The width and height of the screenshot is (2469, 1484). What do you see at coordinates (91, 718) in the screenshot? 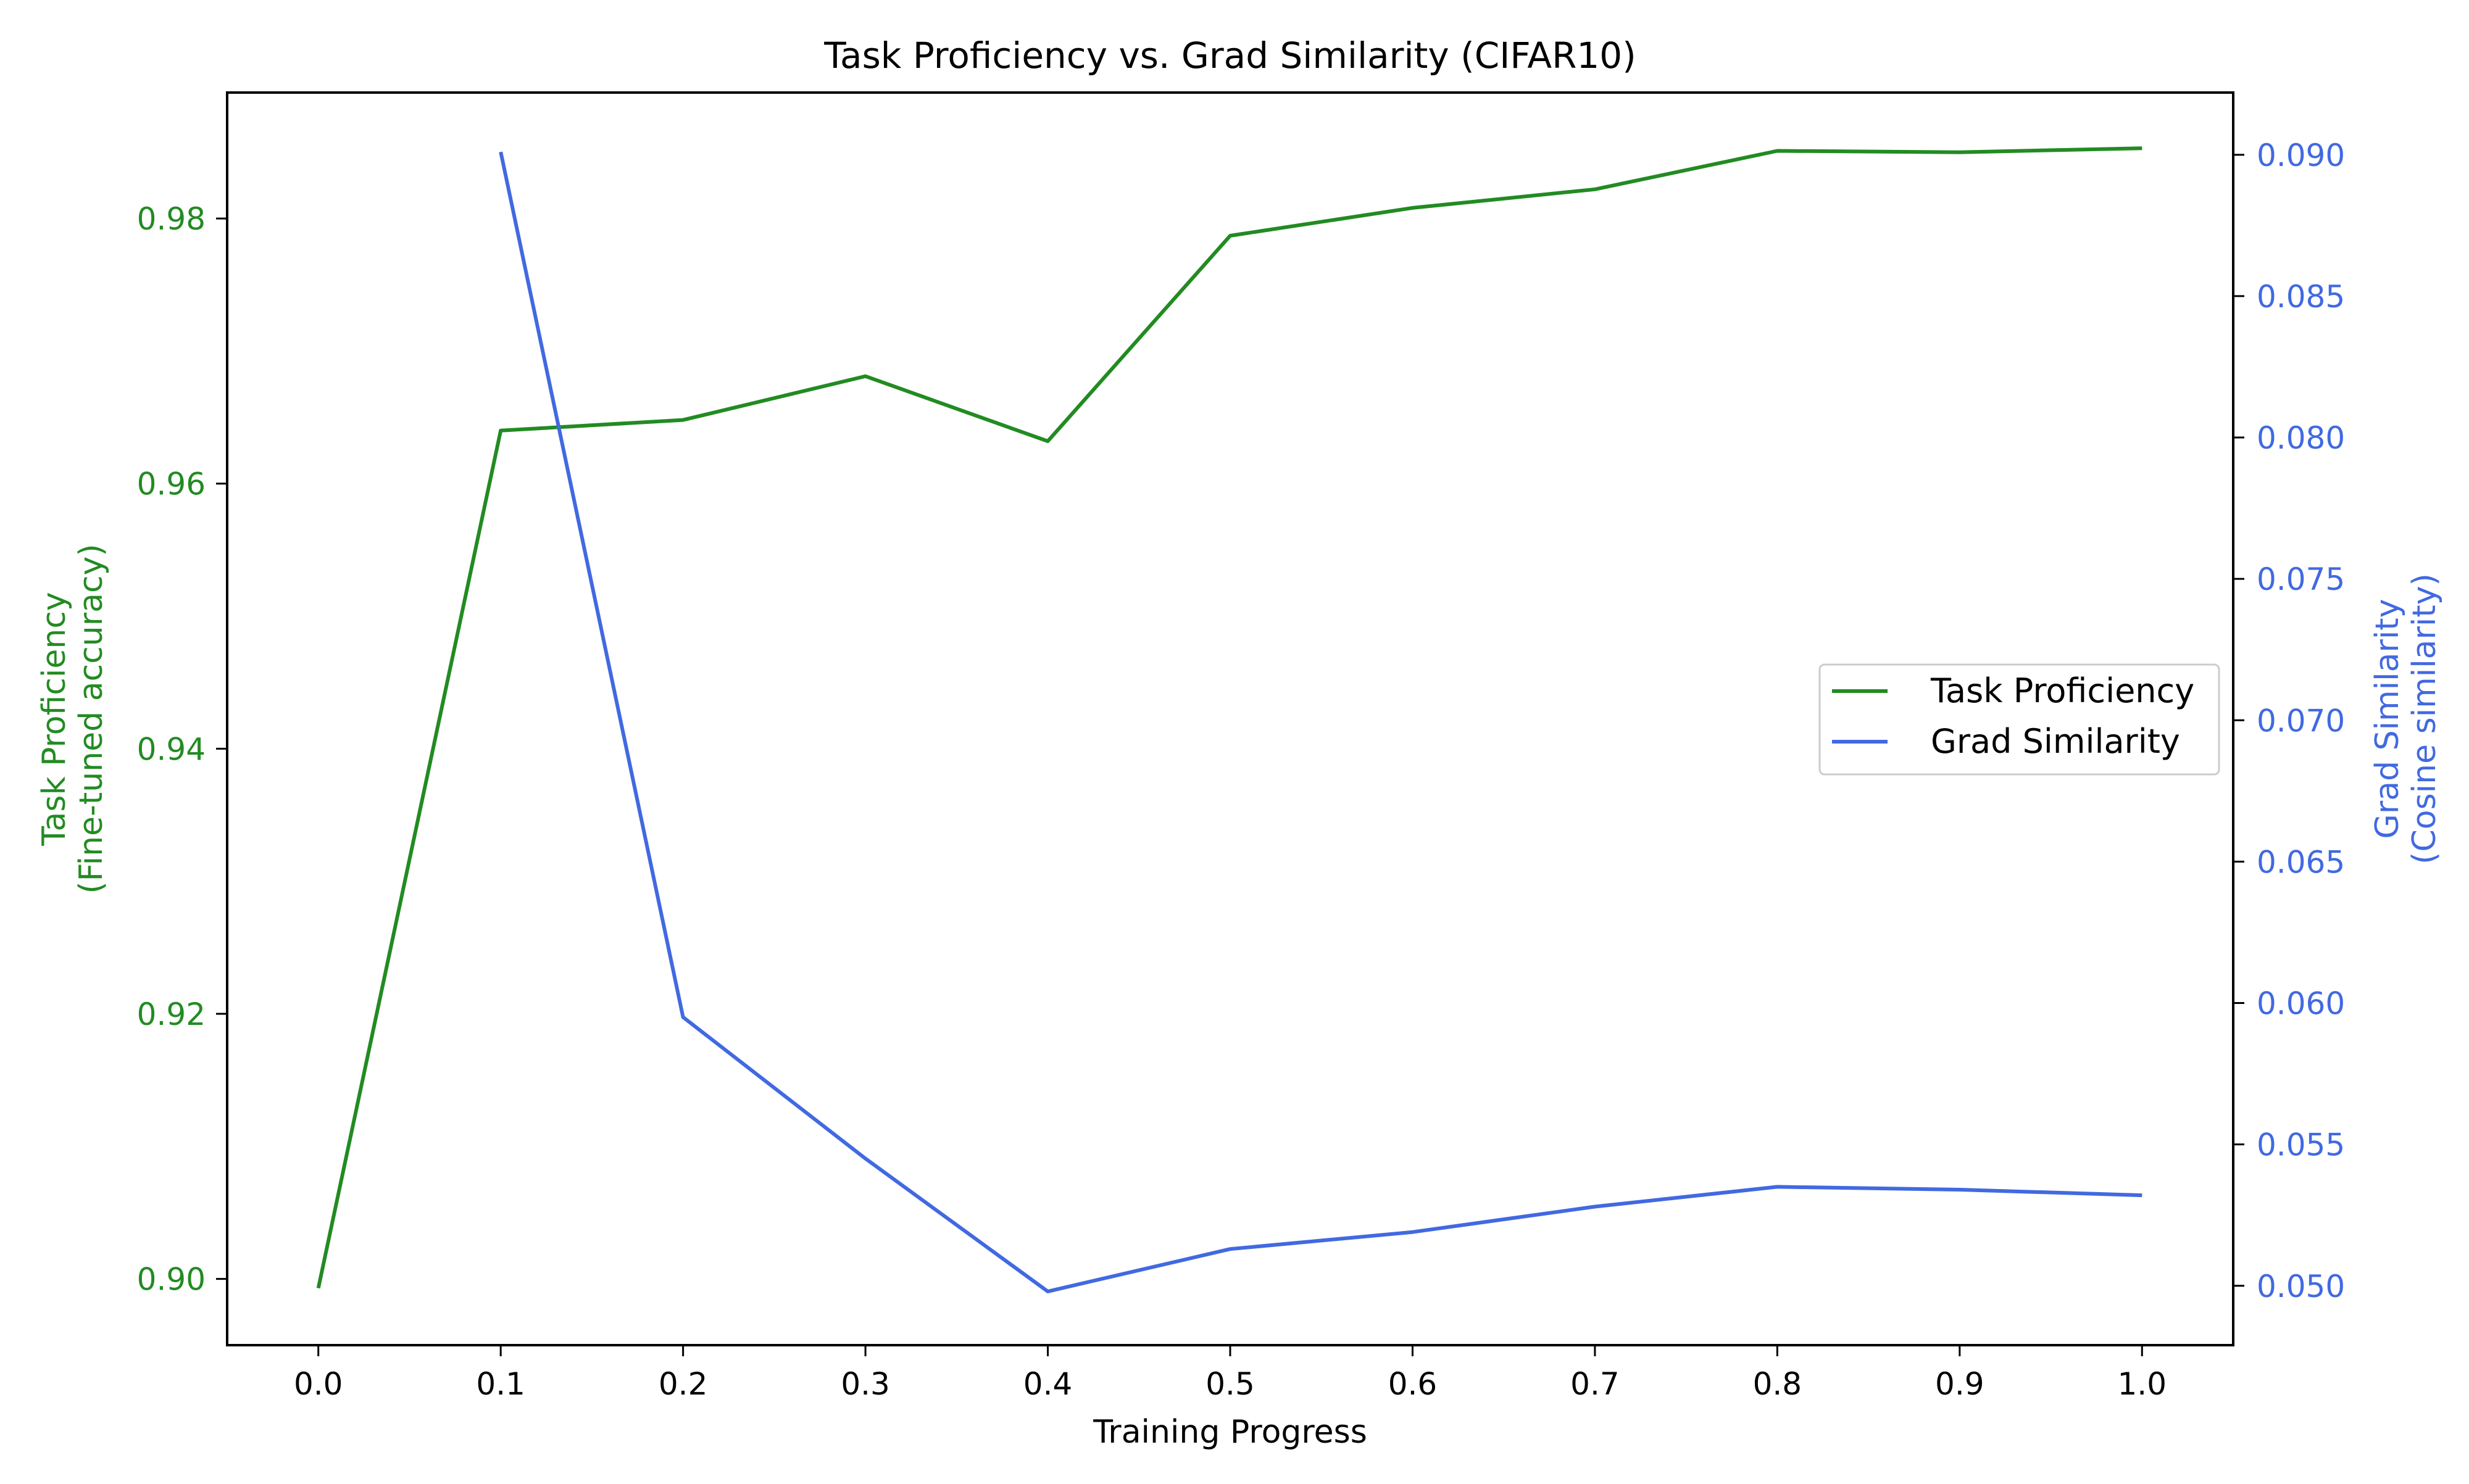
I see `y-axis-left-label-line2: (Fine-tuned accuracy)` at bounding box center [91, 718].